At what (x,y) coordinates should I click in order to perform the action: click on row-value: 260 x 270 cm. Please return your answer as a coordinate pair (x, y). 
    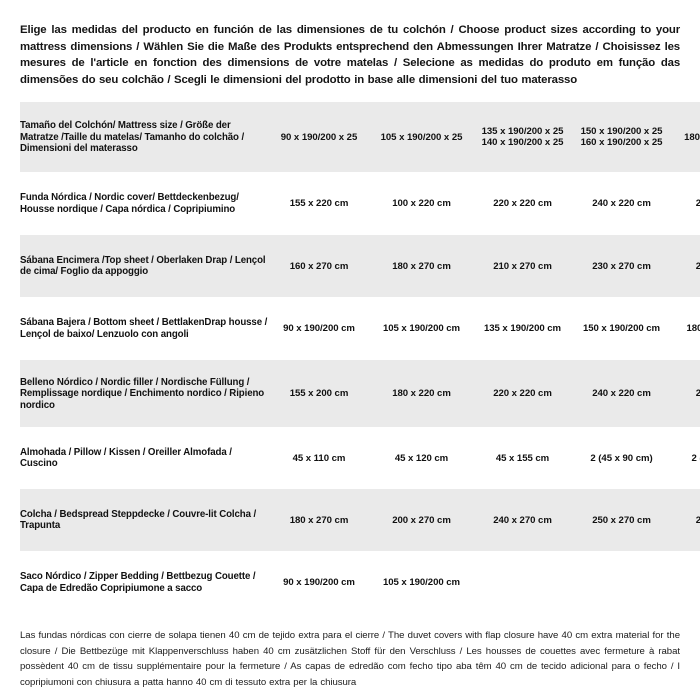
    Looking at the image, I should click on (697, 266).